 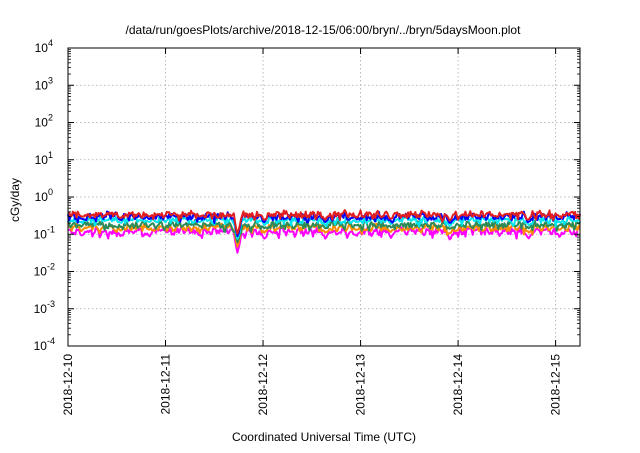 What do you see at coordinates (51, 304) in the screenshot?
I see `y-tick-exponent: -3` at bounding box center [51, 304].